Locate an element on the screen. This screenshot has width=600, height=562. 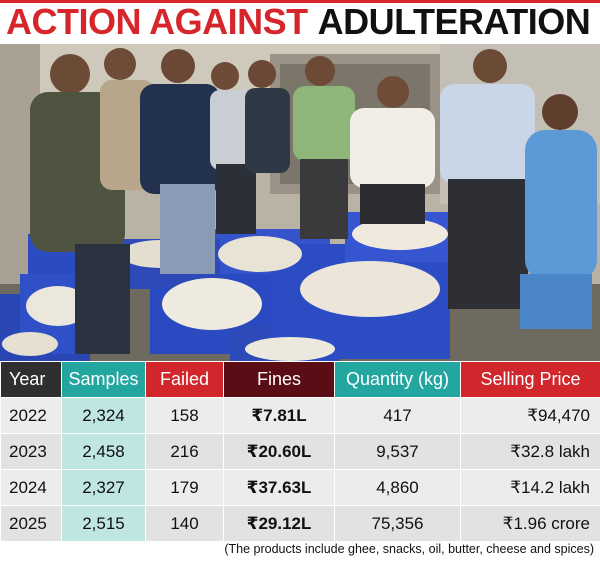
cell-quantity: 9,537 is located at coordinates (397, 451).